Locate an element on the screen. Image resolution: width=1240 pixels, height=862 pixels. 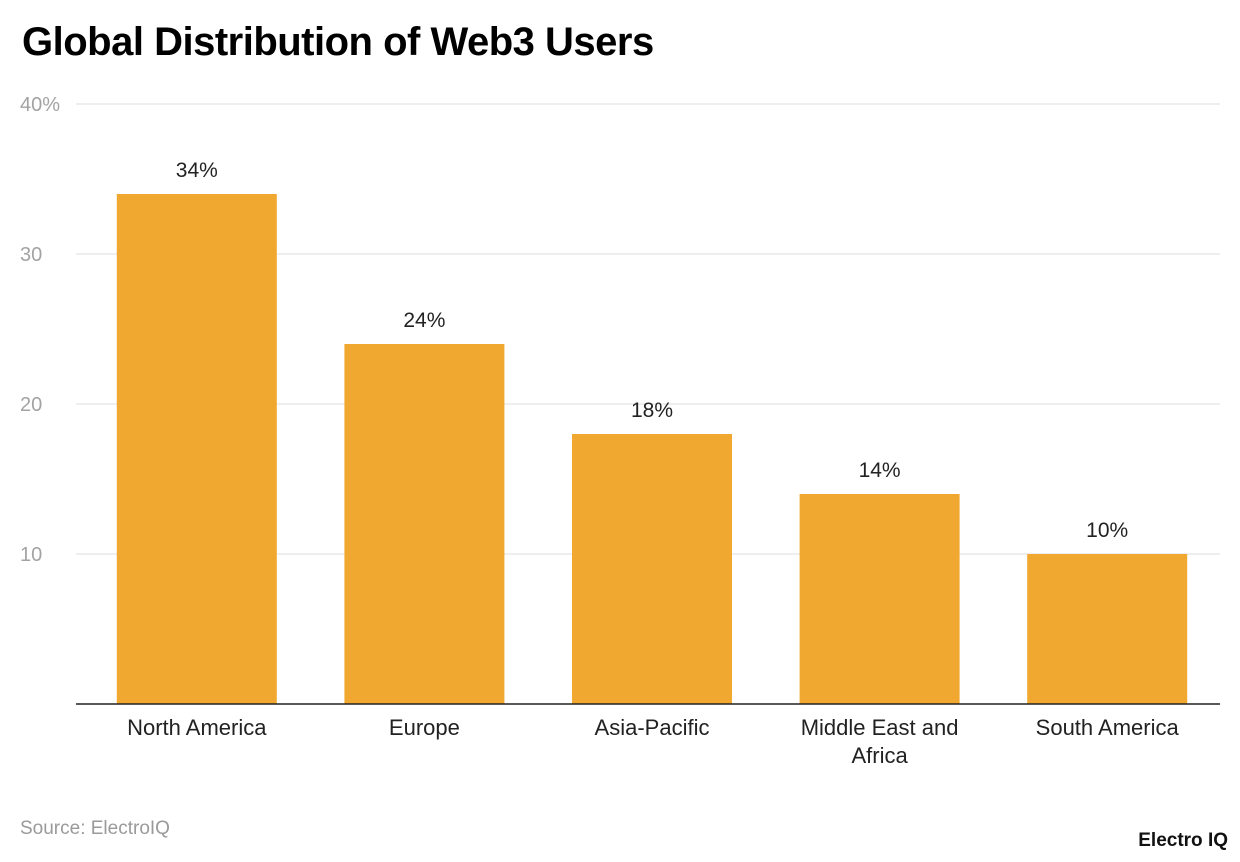
y-tick-label: 40% is located at coordinates (40, 105).